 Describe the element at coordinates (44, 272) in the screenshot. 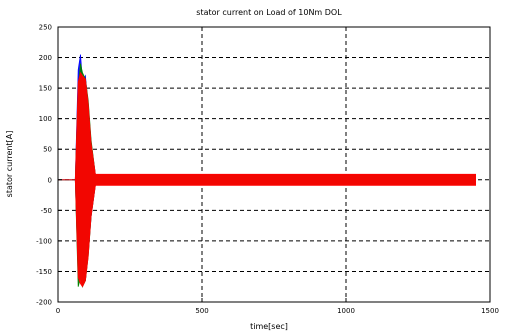

I see `y-tick-label: -150` at that location.